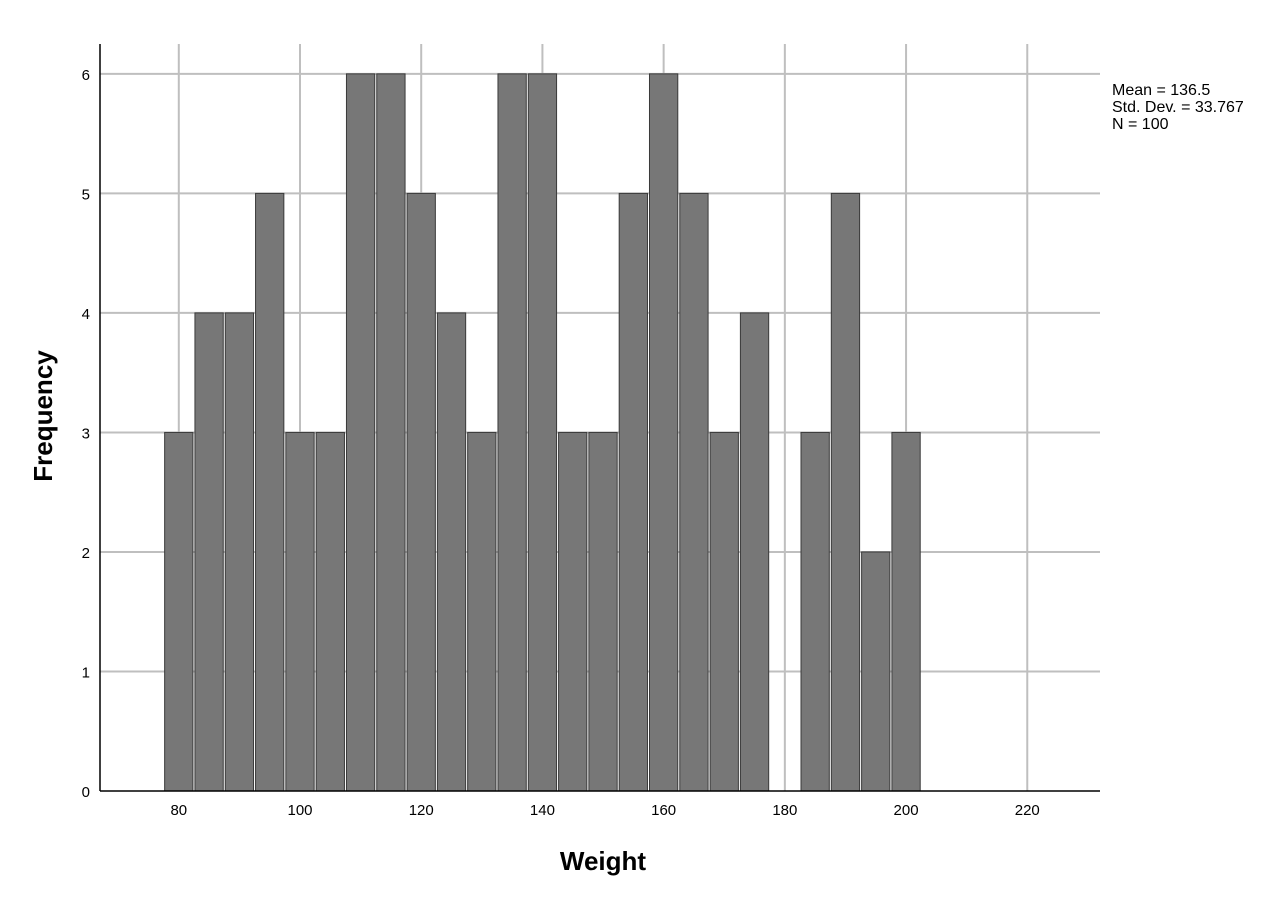 This screenshot has width=1284, height=900. Describe the element at coordinates (86, 553) in the screenshot. I see `y-tick-label: 2` at that location.